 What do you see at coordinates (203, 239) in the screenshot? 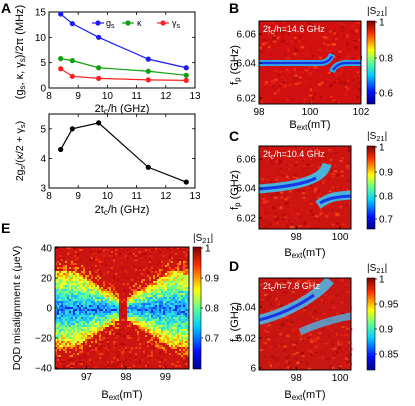
I see `colorbar-e-label: |S21|` at bounding box center [203, 239].